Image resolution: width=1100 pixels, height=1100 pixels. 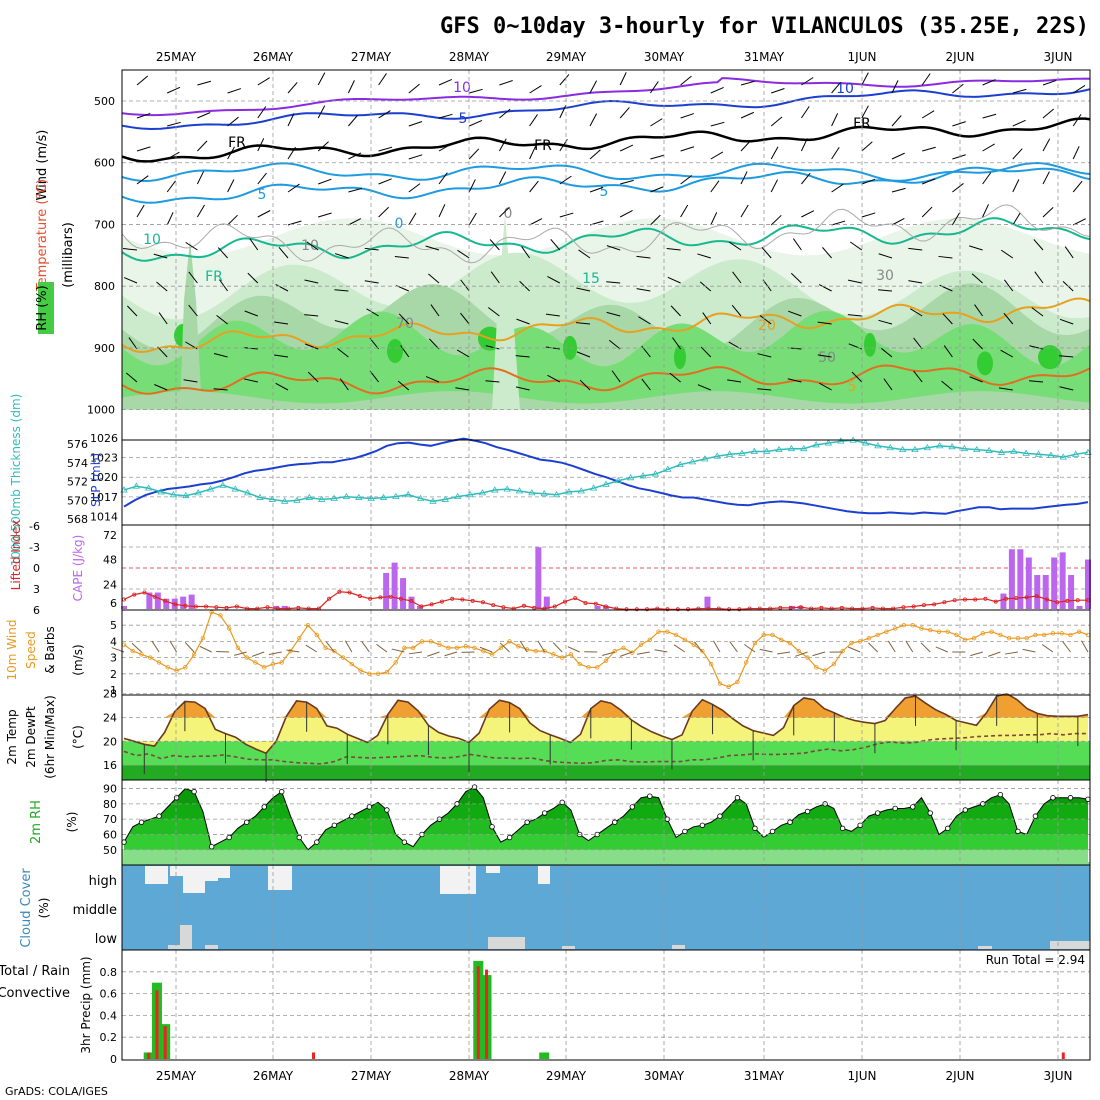 I want to click on ylabel-cape: CAPE (J/kg), so click(x=78, y=568).